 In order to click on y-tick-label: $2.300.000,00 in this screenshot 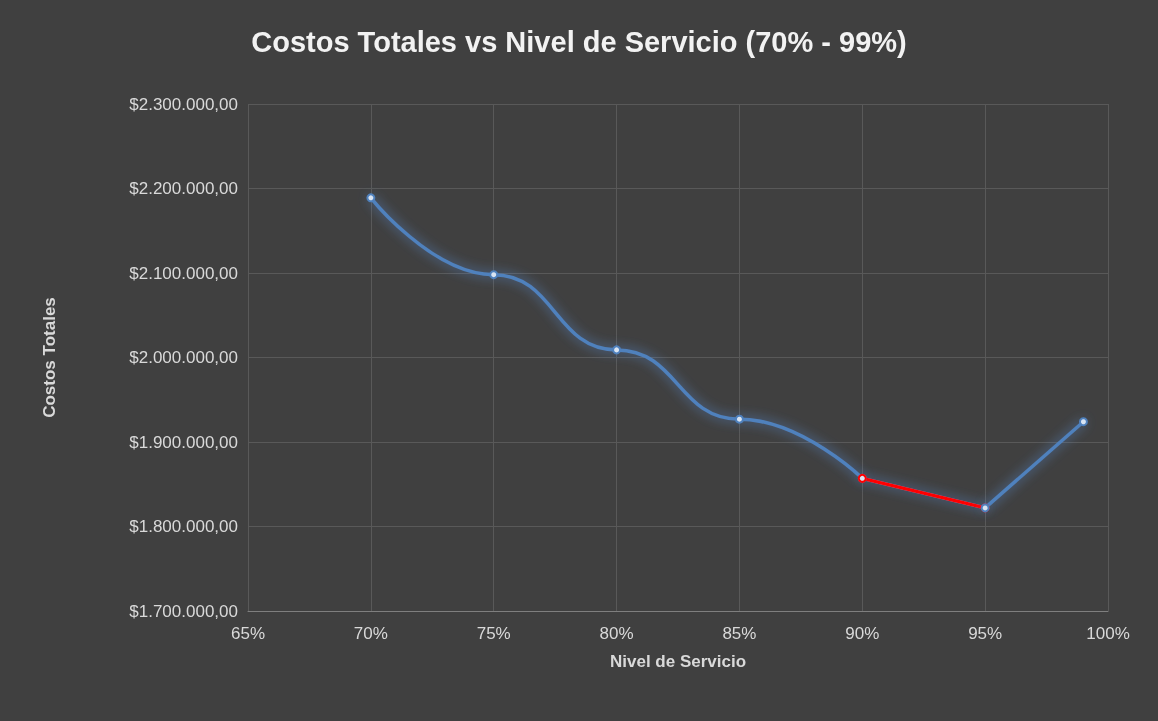, I will do `click(183, 104)`.